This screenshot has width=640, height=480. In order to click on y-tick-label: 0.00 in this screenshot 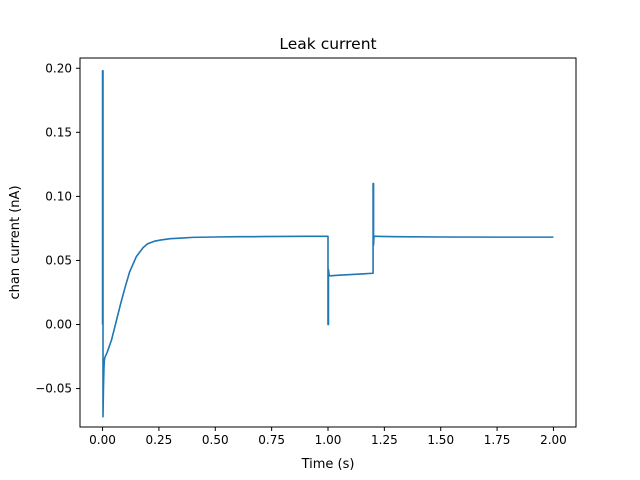, I will do `click(58, 325)`.